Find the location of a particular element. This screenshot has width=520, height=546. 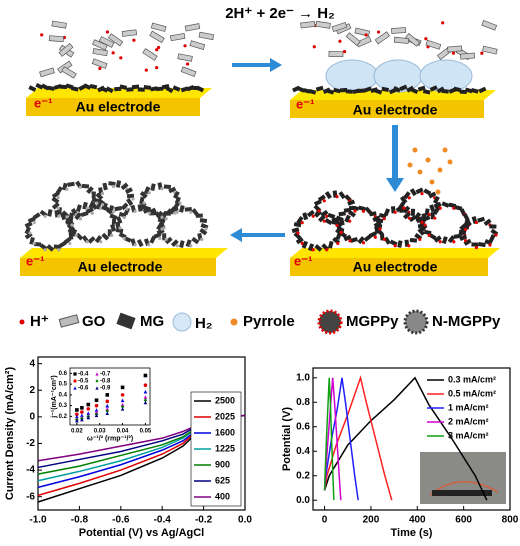

x-tick-label: 0.0 is located at coordinates (245, 520).